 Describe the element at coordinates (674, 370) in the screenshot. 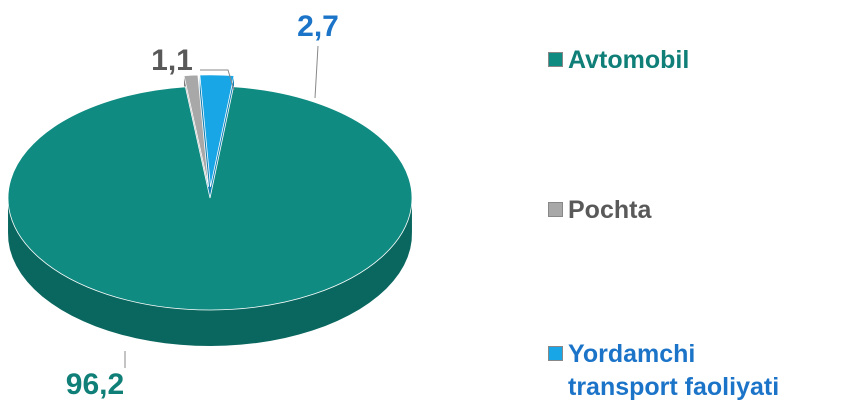

I see `legend-label: Yordamchi transport faoliyati` at that location.